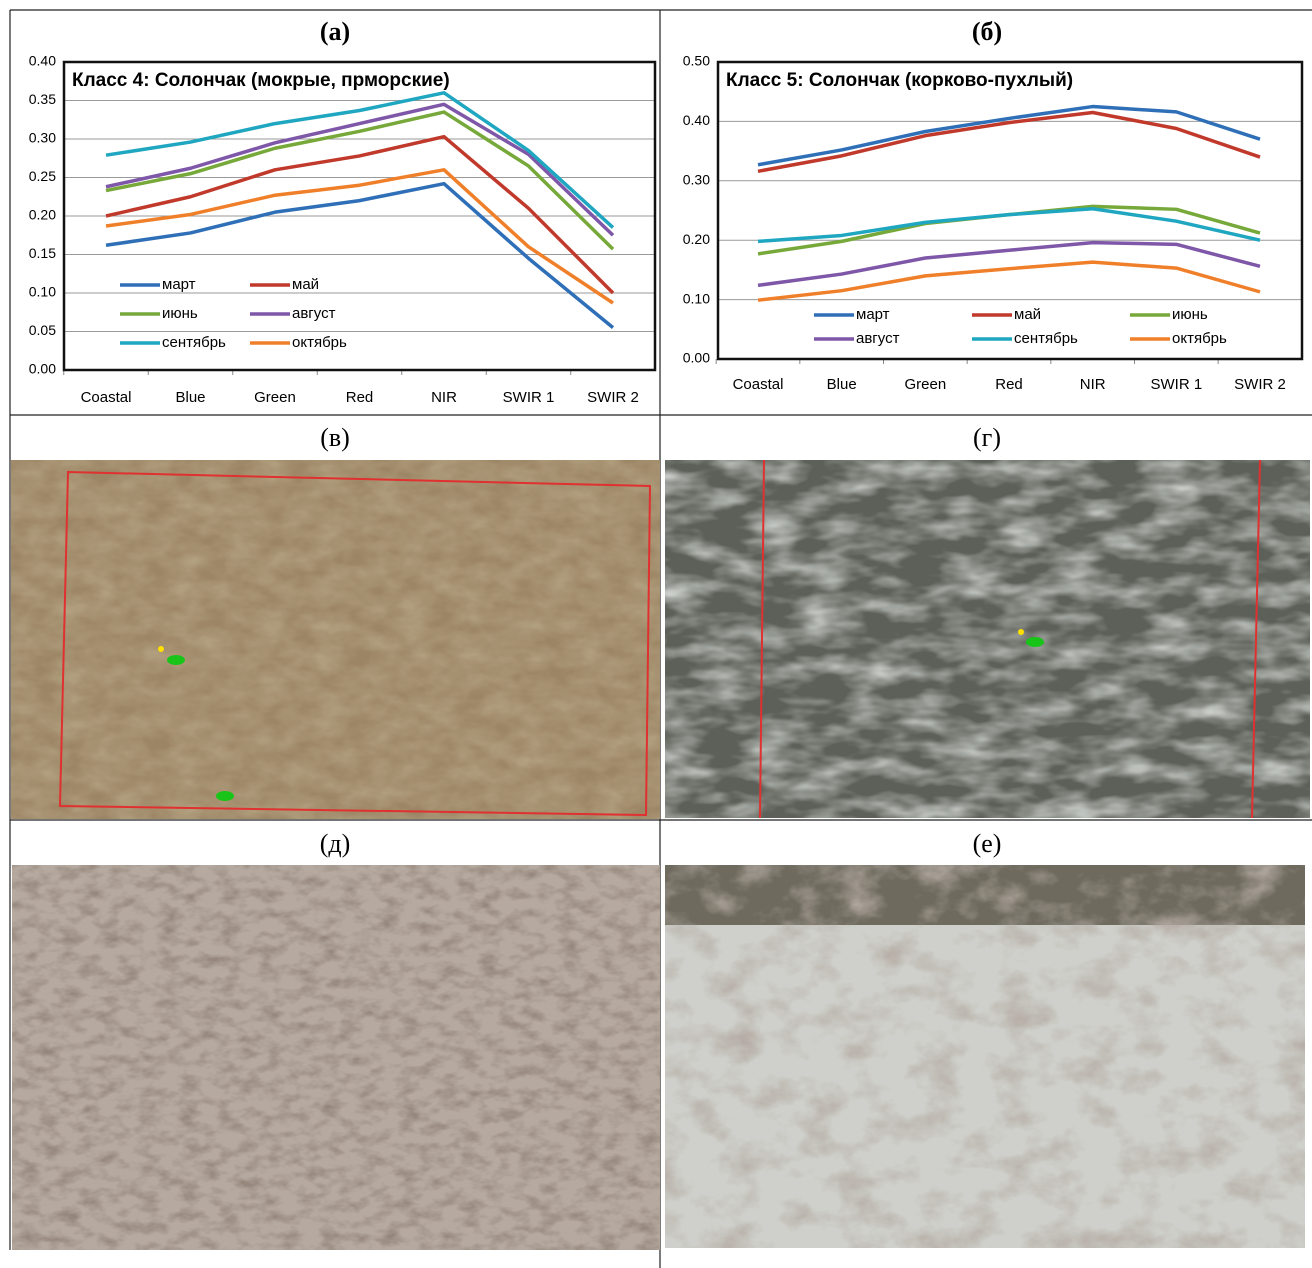 This screenshot has width=1312, height=1268. I want to click on photo-e, so click(985, 1056).